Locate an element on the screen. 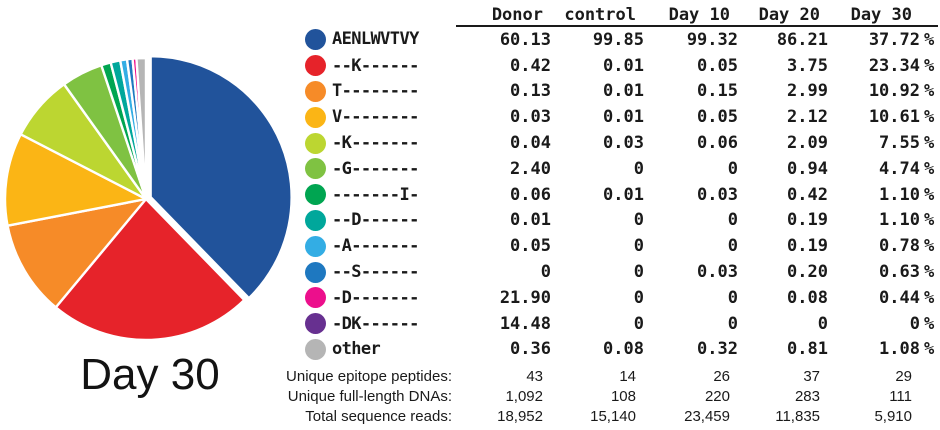 The height and width of the screenshot is (430, 940). sequence-label: V-------- is located at coordinates (375, 117).